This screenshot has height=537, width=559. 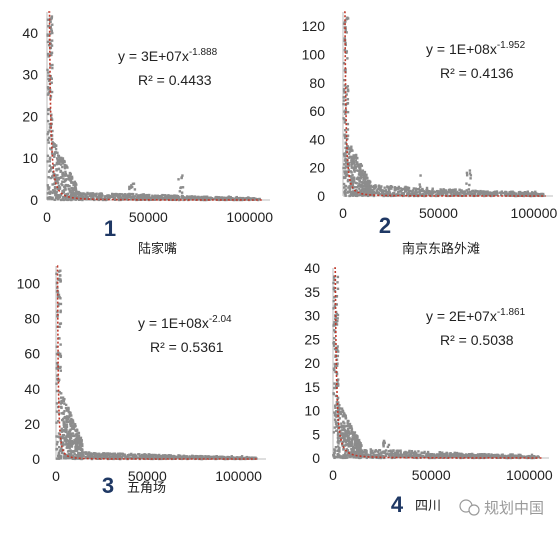 I want to click on y-tick-label: 30, so click(x=312, y=316).